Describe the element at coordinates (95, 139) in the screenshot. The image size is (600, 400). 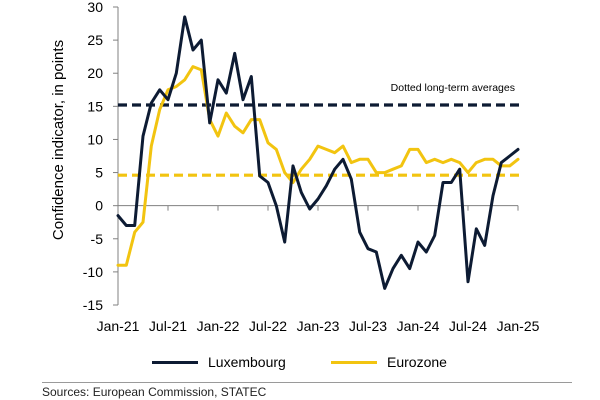
I see `y-tick-label: 10` at that location.